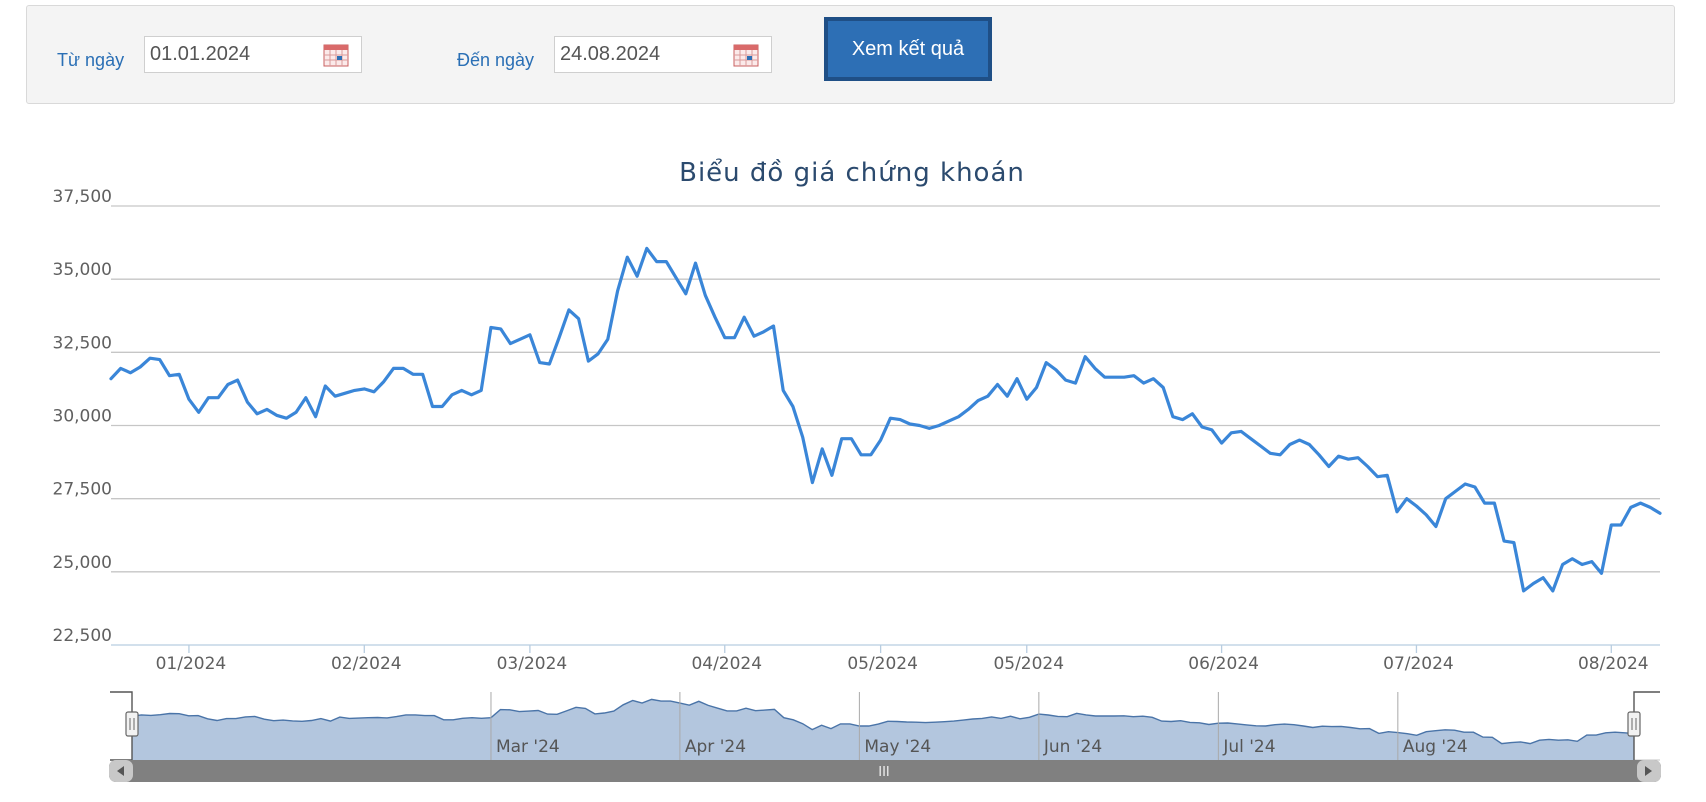  Describe the element at coordinates (640, 54) in the screenshot. I see `to-date-input` at that location.